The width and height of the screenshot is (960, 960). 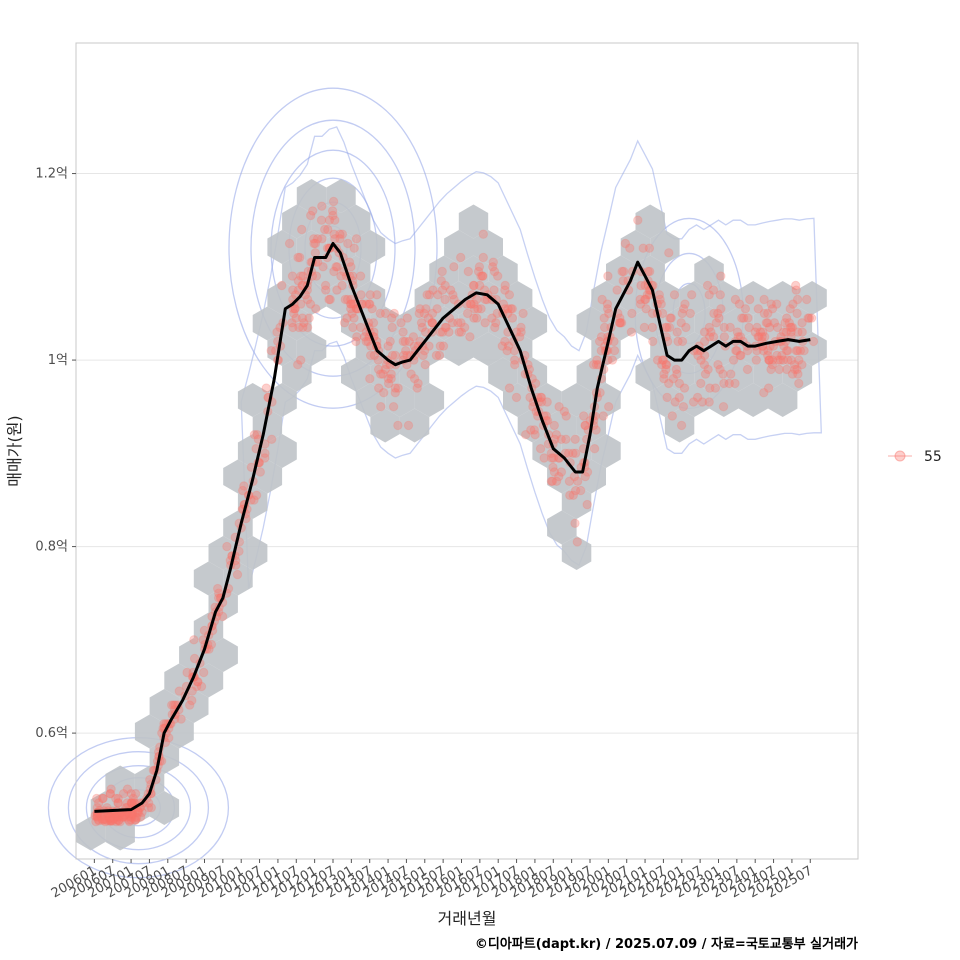 What do you see at coordinates (333, 248) in the screenshot?
I see `density-contour` at bounding box center [333, 248].